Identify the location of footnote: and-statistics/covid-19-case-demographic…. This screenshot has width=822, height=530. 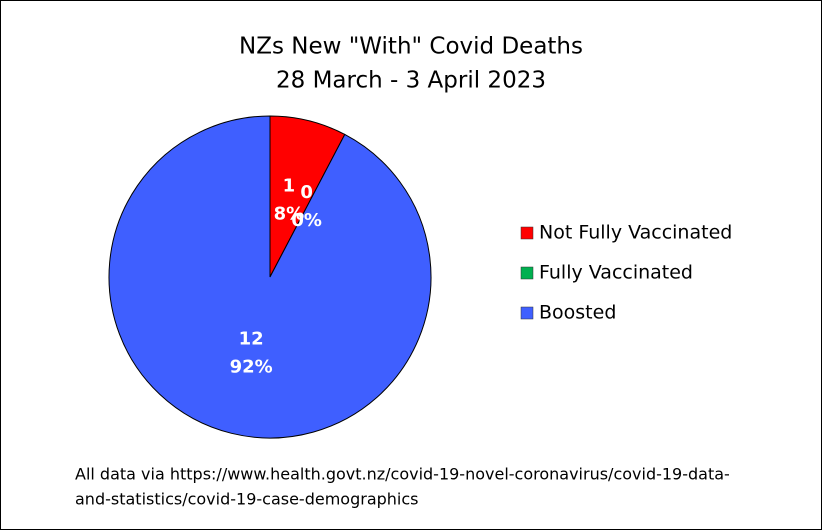
(247, 499).